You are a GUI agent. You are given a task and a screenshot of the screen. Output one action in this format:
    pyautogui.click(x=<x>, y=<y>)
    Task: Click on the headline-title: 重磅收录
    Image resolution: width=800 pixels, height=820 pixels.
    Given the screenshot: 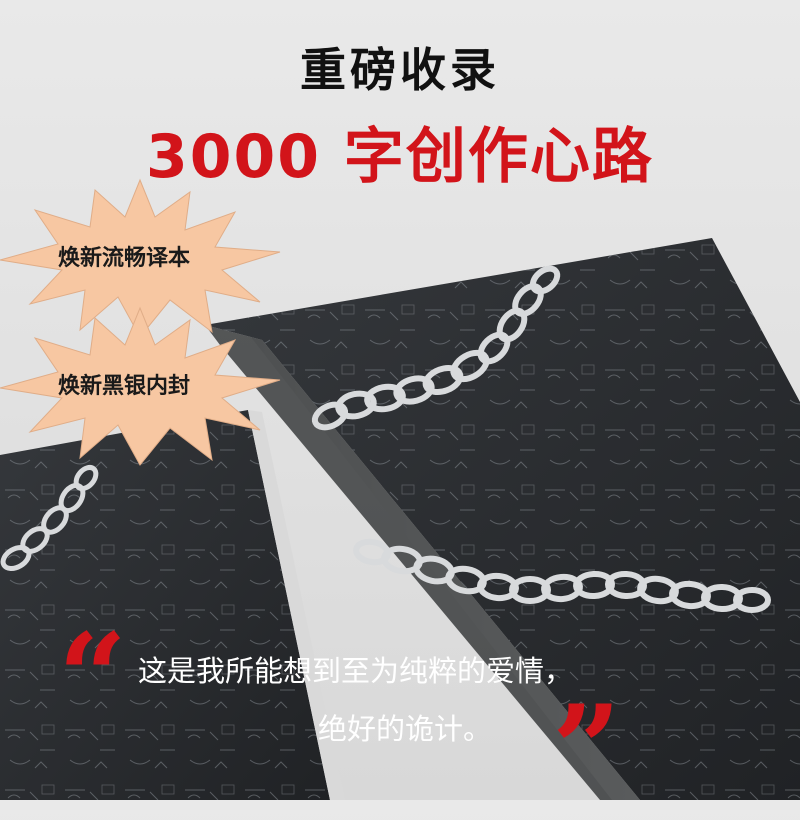 What is the action you would take?
    pyautogui.click(x=400, y=70)
    